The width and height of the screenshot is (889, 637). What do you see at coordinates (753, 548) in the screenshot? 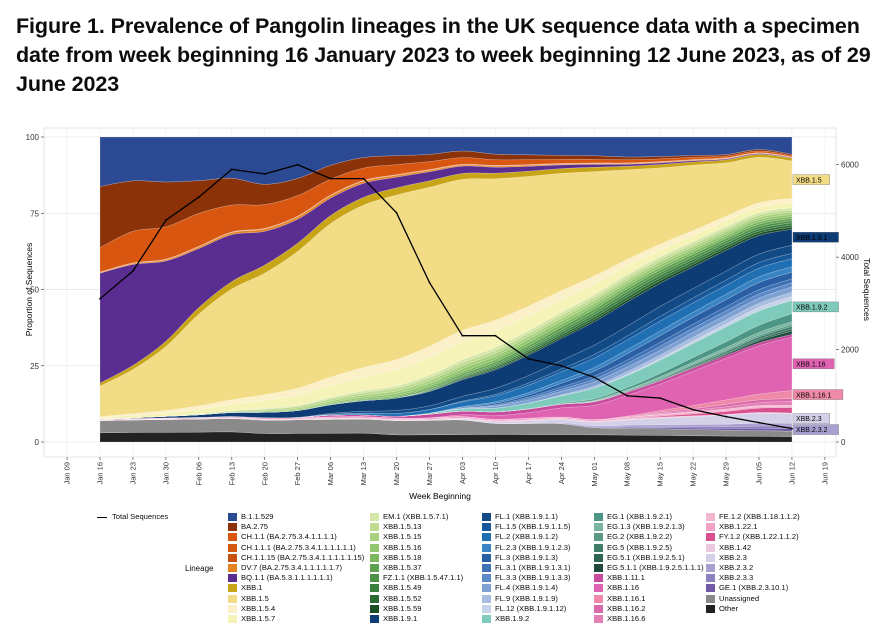
I see `legend-item: XBB.1.42` at bounding box center [753, 548].